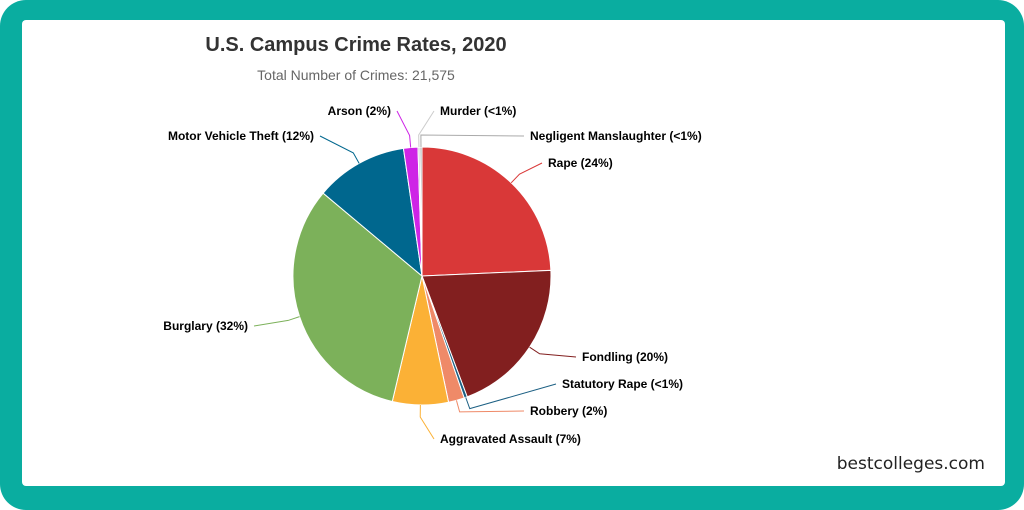  Describe the element at coordinates (427, 422) in the screenshot. I see `leader-line-aggravated-assault` at that location.